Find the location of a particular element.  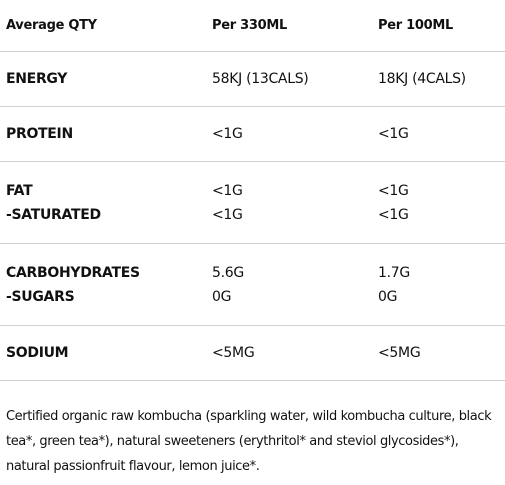

nutrient-name: -SUGARS is located at coordinates (40, 296).